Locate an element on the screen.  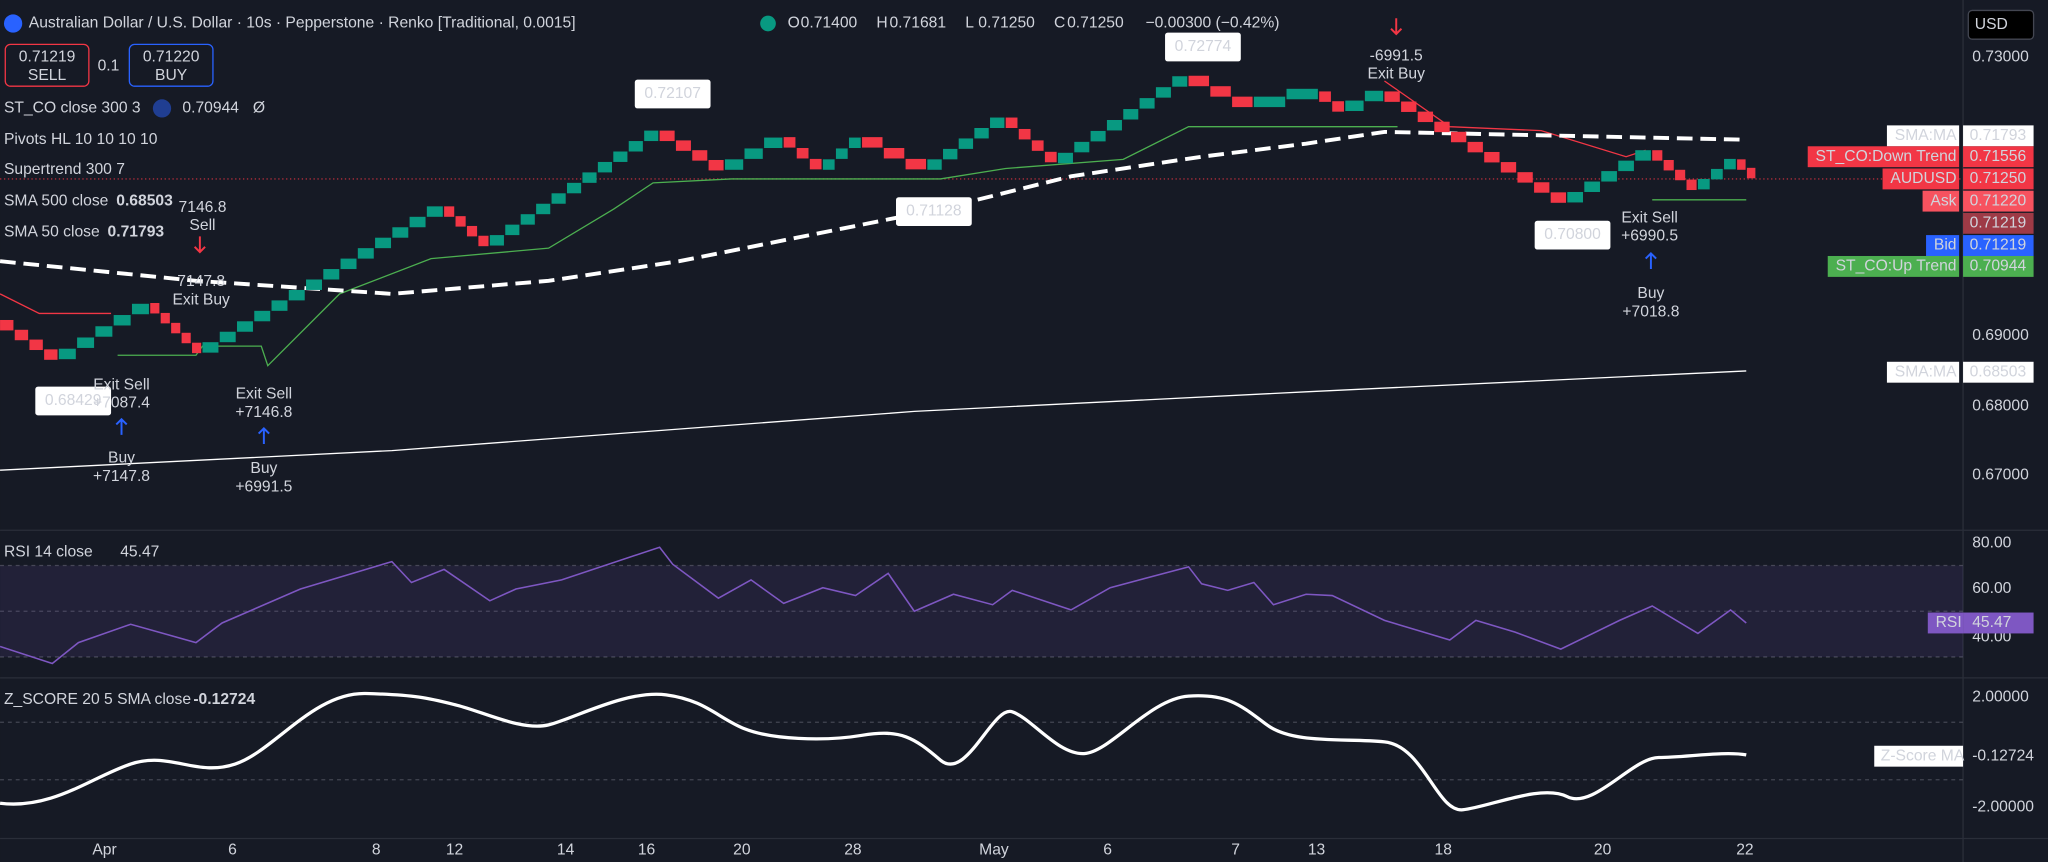
pivot-price: 0.72107 is located at coordinates (672, 93).